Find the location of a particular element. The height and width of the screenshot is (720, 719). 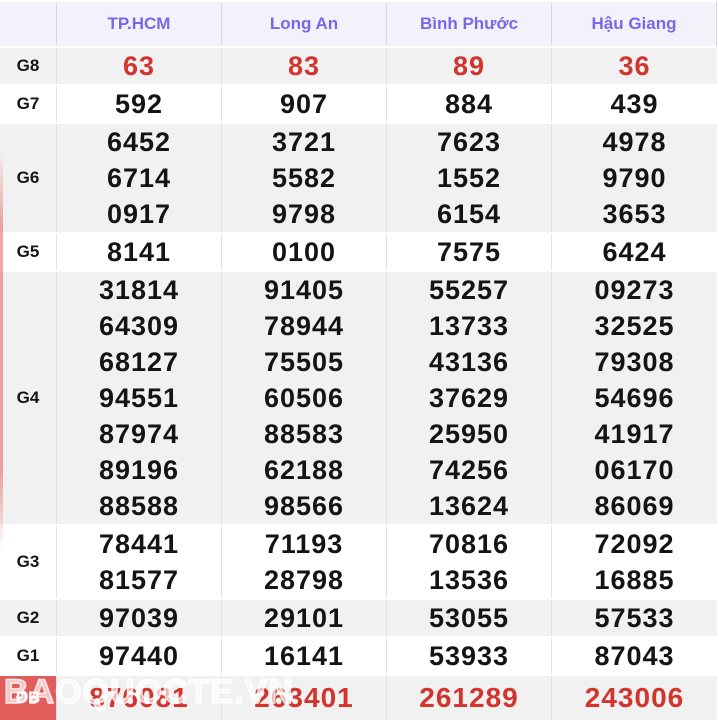

prize-cell-g4-col1: 31814 64309 68127 94551 87974 89196 88588 is located at coordinates (139, 398).